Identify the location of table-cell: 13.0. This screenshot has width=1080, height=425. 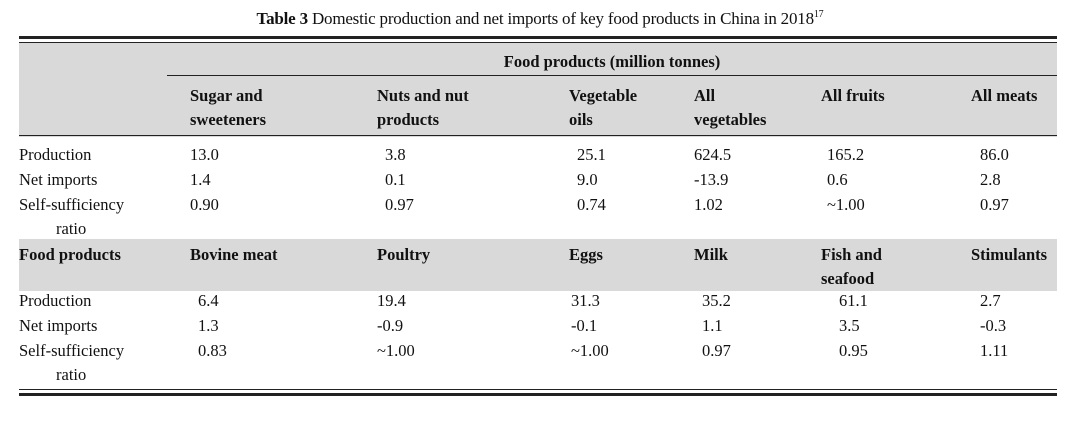
(204, 154).